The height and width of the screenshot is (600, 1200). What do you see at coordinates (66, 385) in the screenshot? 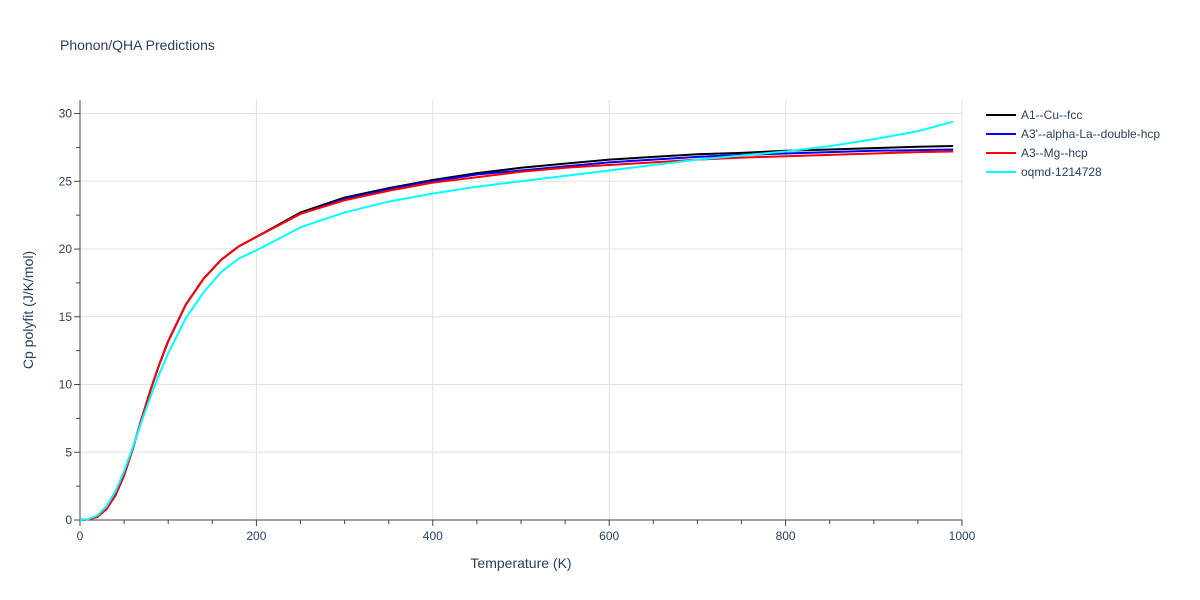
I see `y-tick-label: 10` at bounding box center [66, 385].